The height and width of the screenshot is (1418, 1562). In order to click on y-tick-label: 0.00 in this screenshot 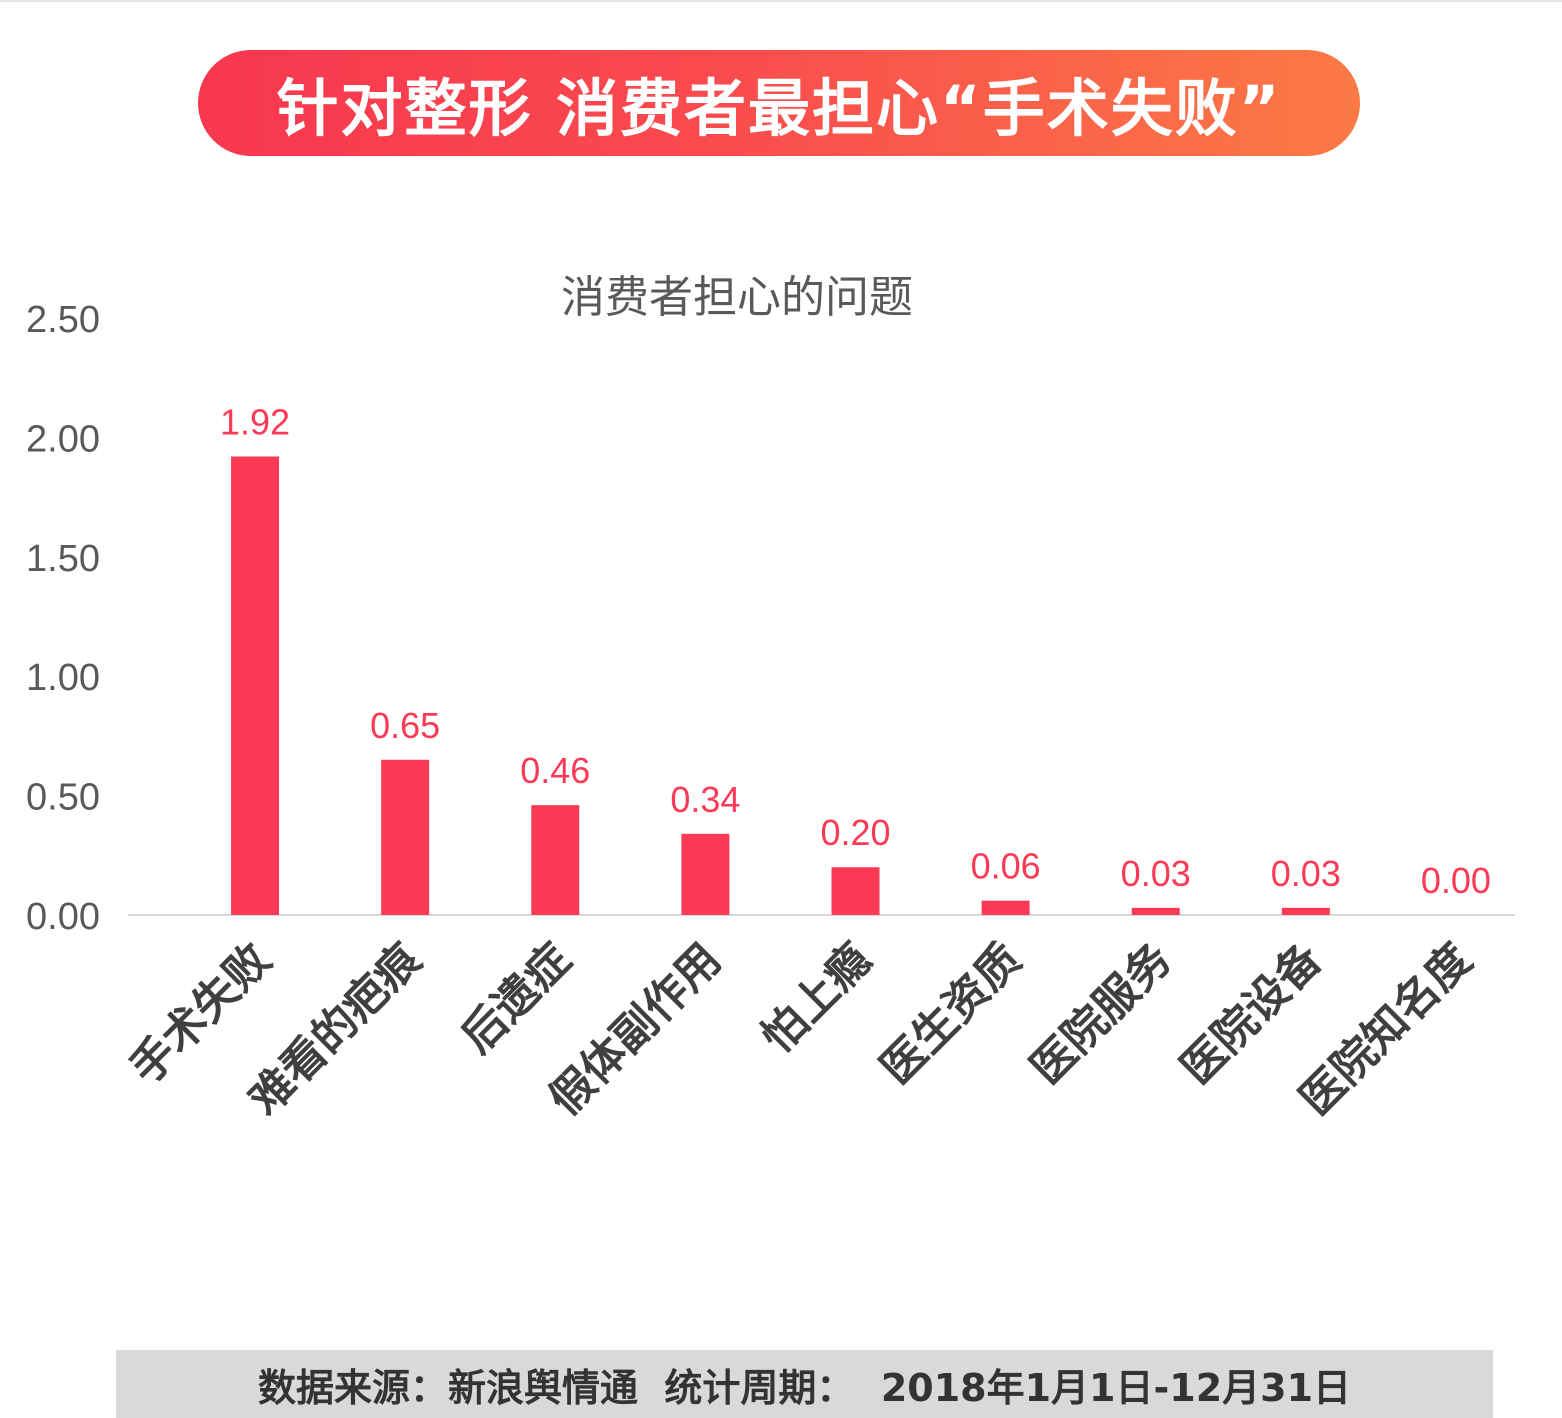, I will do `click(63, 917)`.